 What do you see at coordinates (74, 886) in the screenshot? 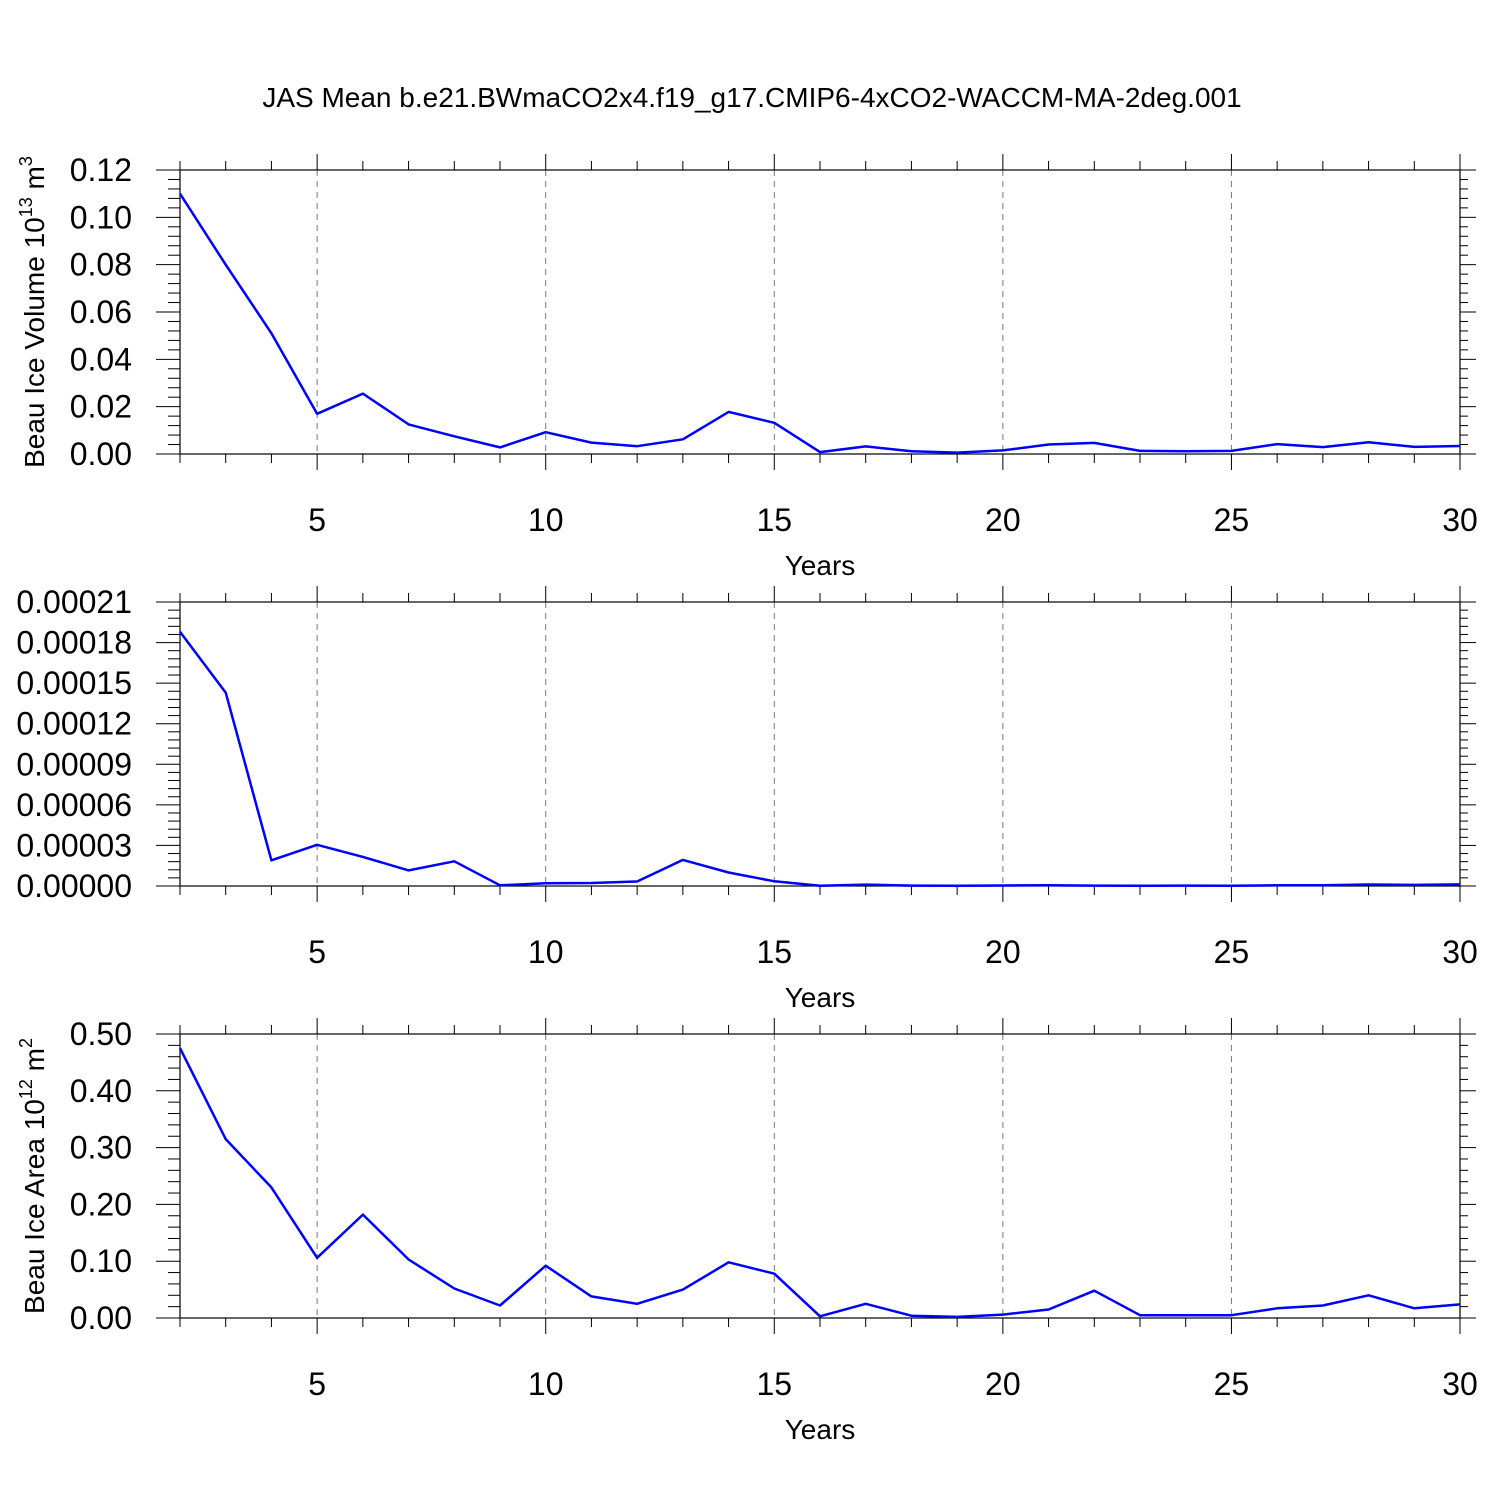
I see `y-tick-label: 0.00000` at bounding box center [74, 886].